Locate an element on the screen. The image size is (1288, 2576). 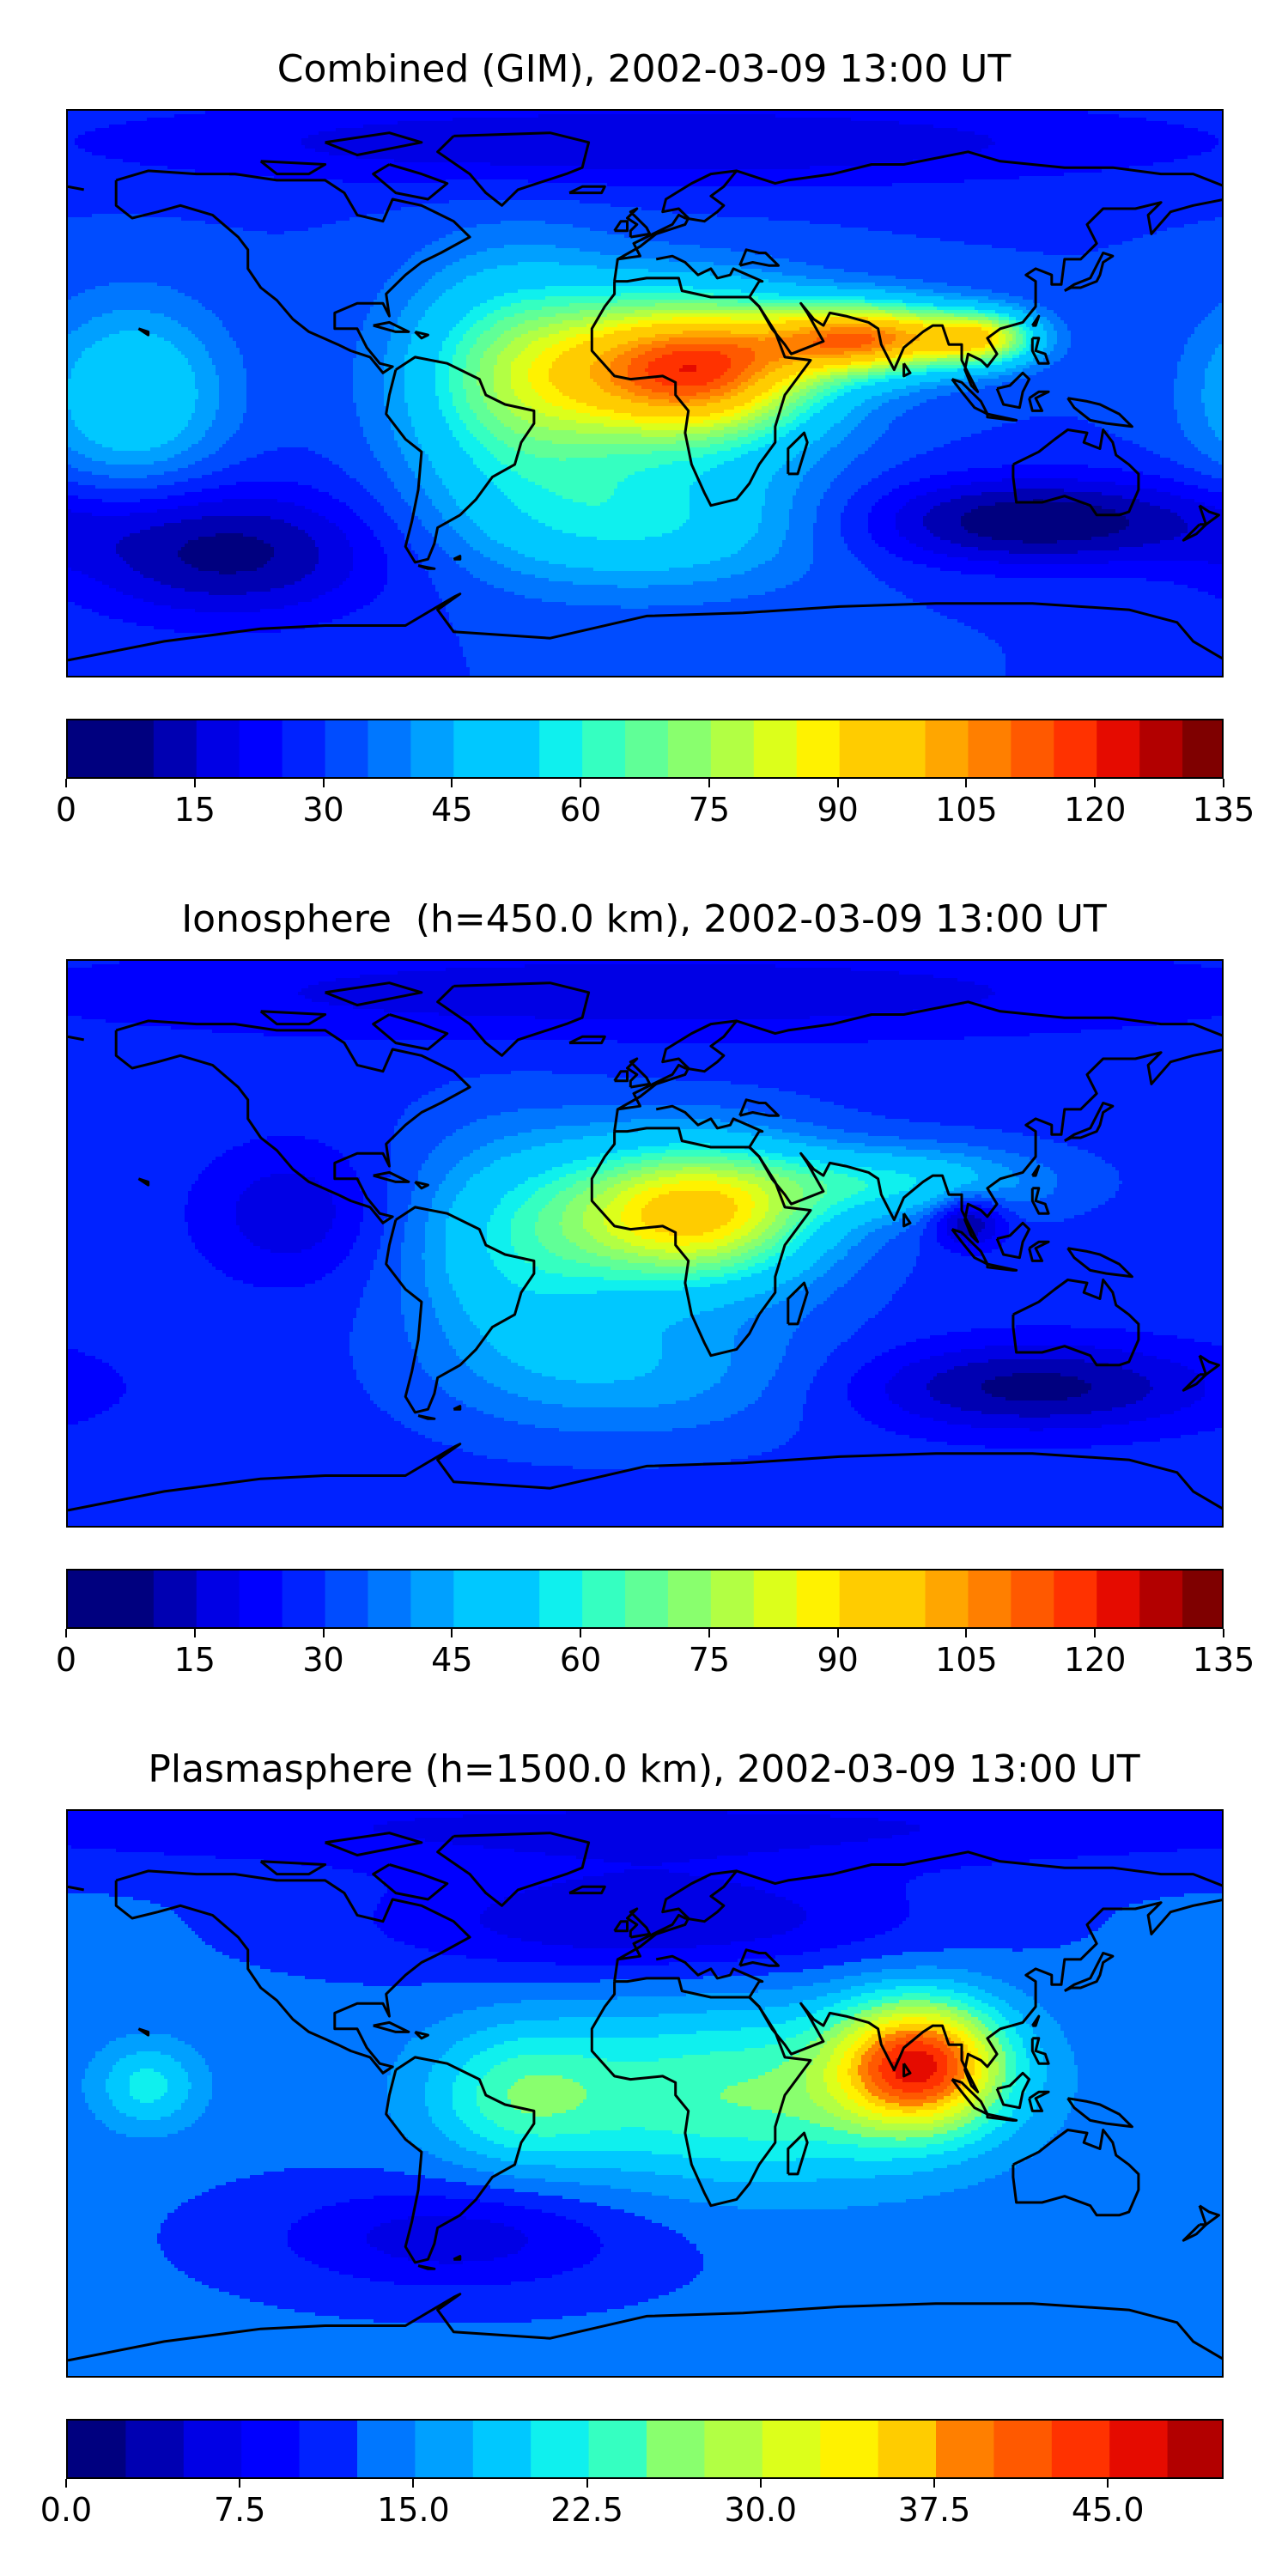
tick-label: 45 is located at coordinates (452, 1660).